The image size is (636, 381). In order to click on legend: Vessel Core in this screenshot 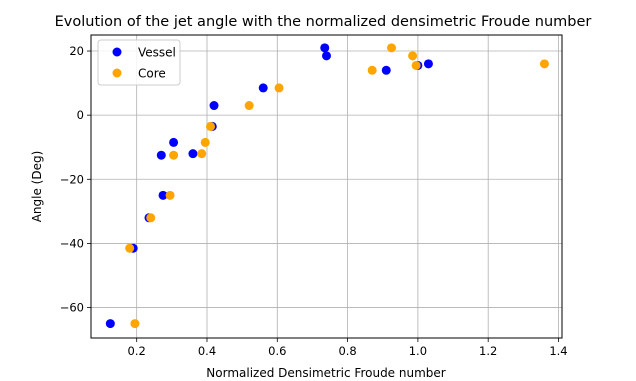, I will do `click(139, 62)`.